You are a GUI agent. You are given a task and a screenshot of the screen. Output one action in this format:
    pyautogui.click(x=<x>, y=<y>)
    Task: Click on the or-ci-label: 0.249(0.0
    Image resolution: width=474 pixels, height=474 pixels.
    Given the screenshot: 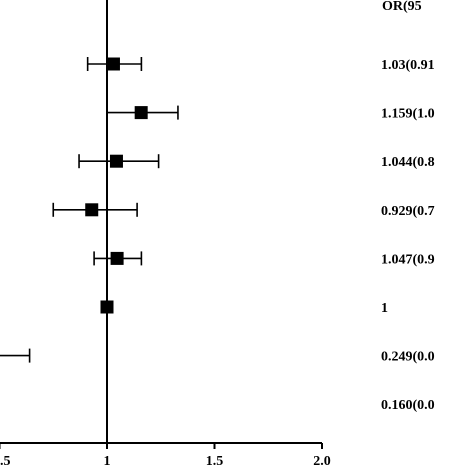 What is the action you would take?
    pyautogui.click(x=408, y=357)
    